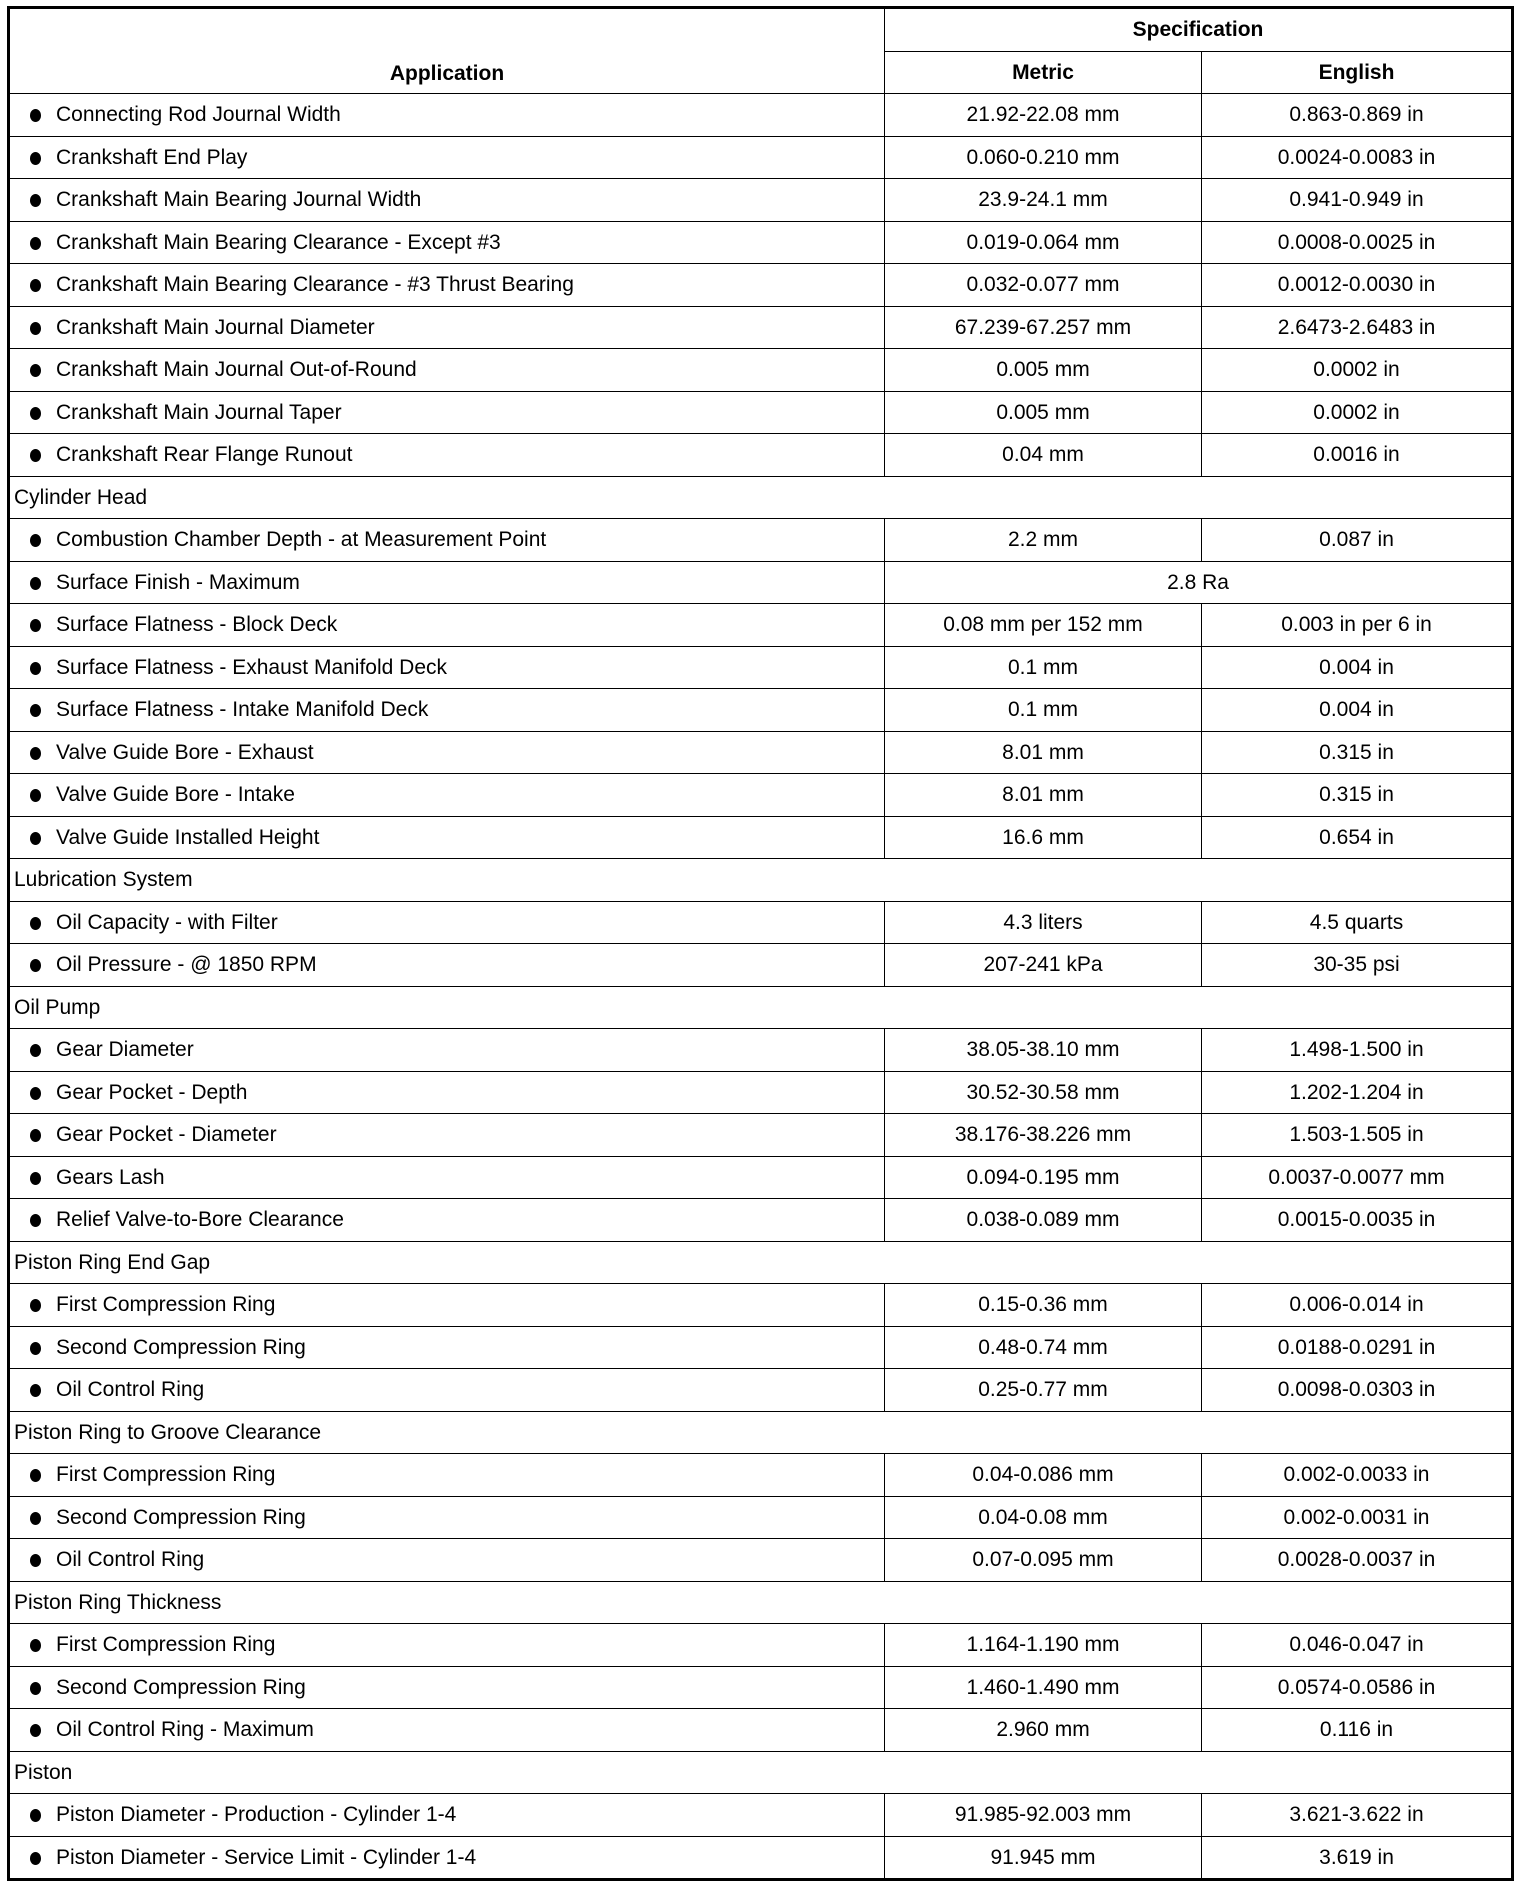  What do you see at coordinates (1043, 157) in the screenshot?
I see `metric-cell: 0.060-0.210 mm` at bounding box center [1043, 157].